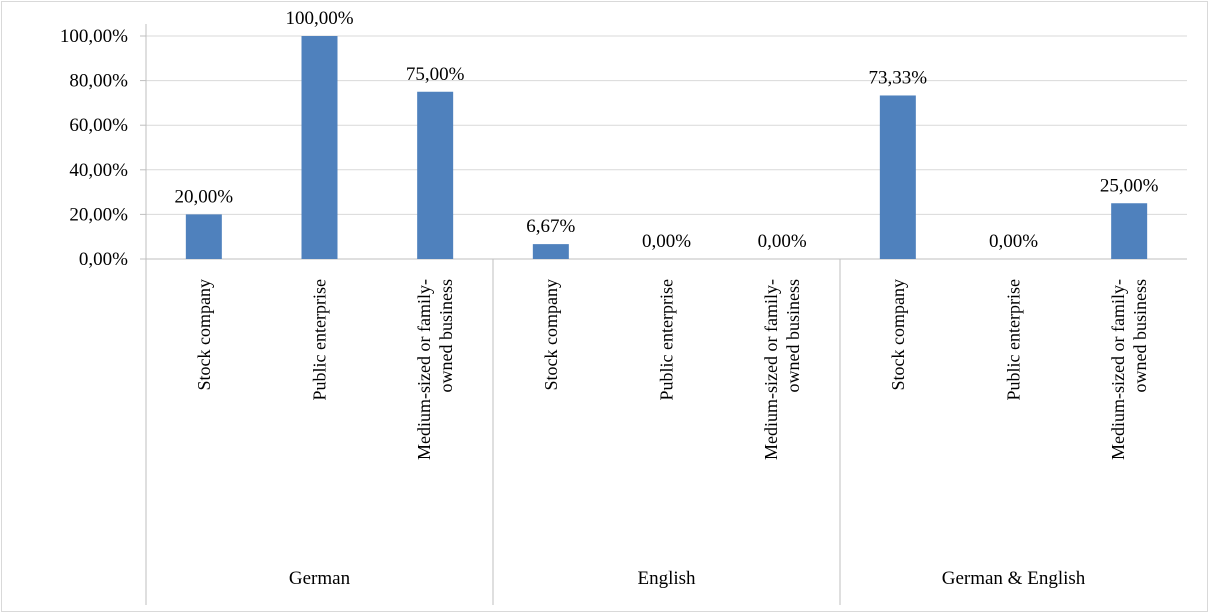  Describe the element at coordinates (98, 81) in the screenshot. I see `y-tick-label: 80,00%` at that location.